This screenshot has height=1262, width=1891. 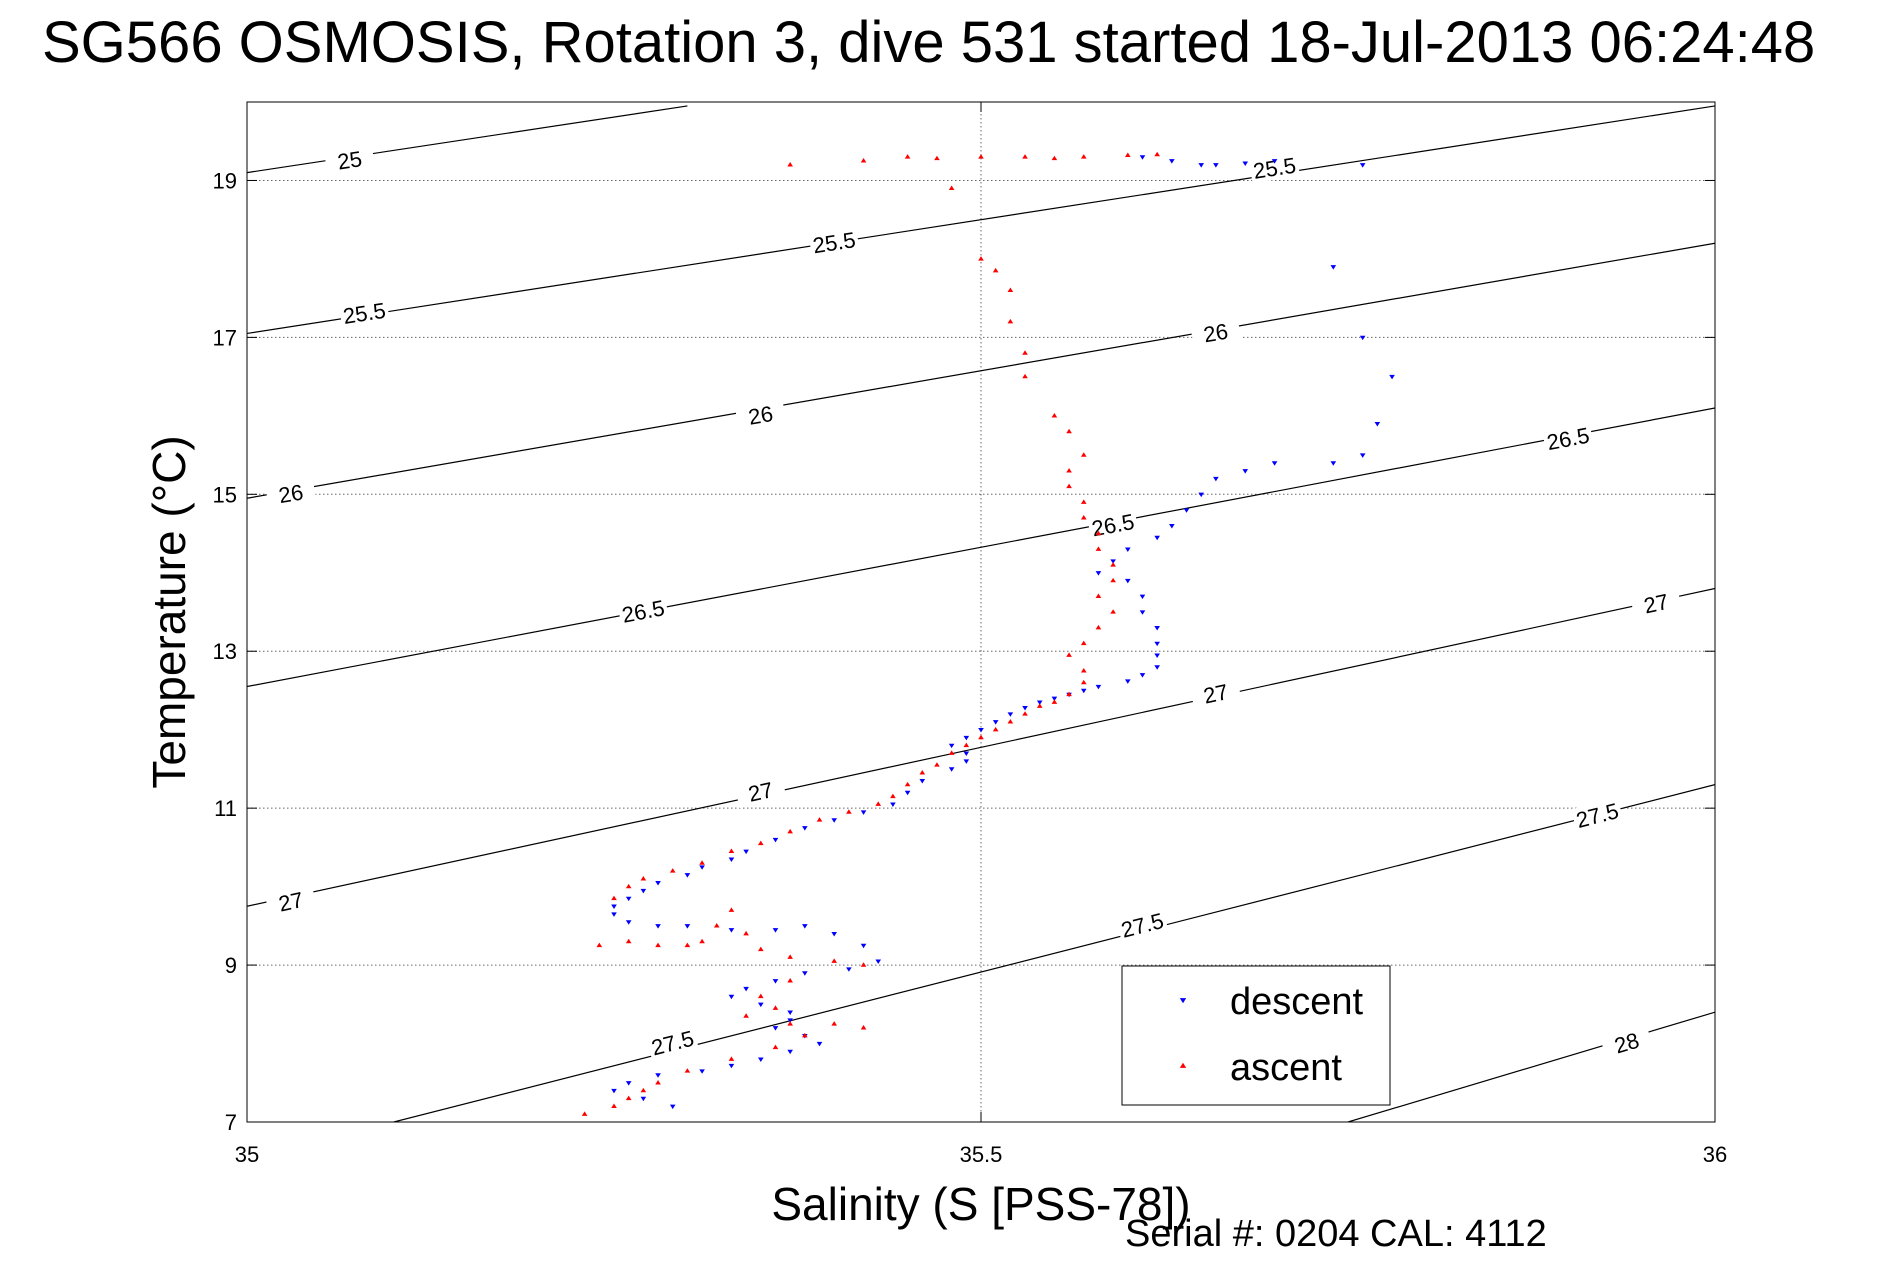 I want to click on y-tick-label: 13, so click(x=225, y=651).